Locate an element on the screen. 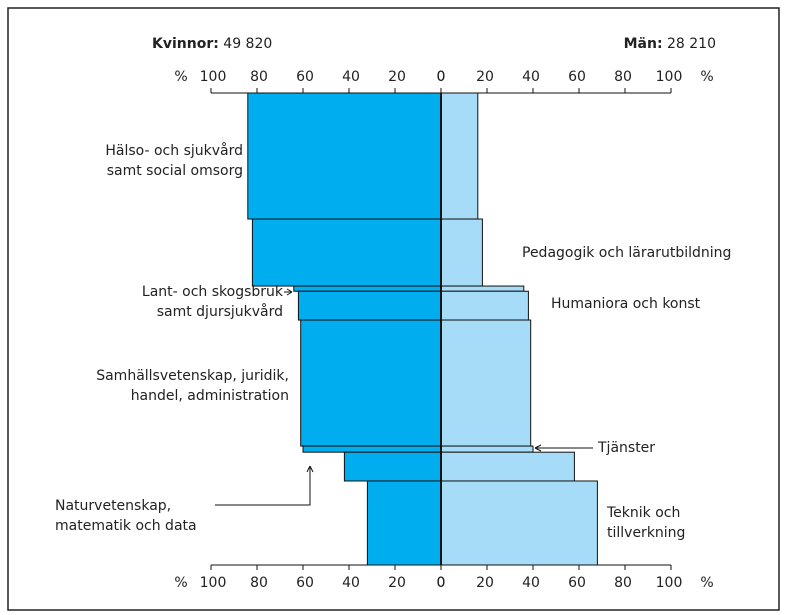 The height and width of the screenshot is (615, 789). men-title: Män: is located at coordinates (643, 44).